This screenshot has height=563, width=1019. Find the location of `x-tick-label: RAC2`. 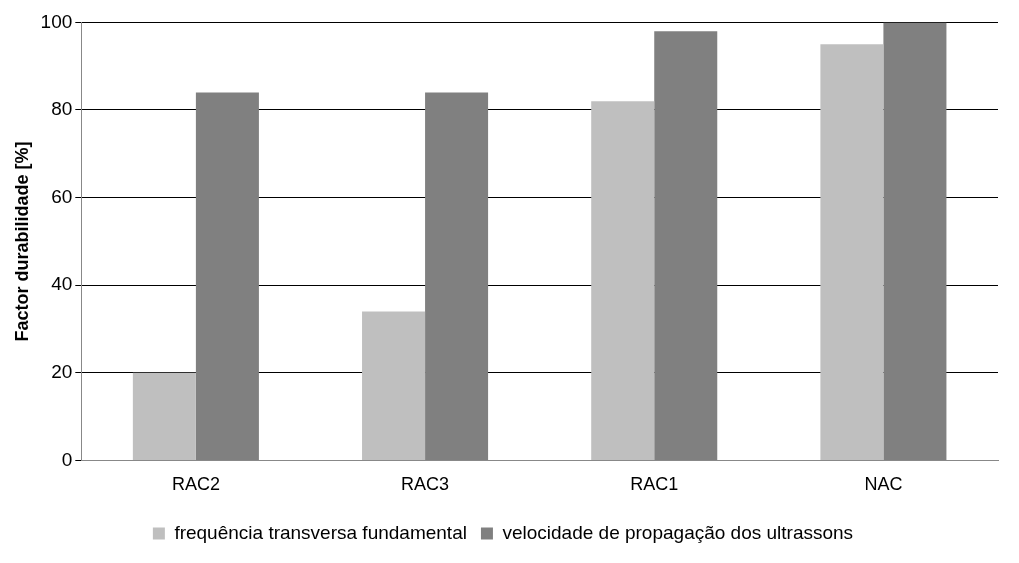

x-tick-label: RAC2 is located at coordinates (195, 484).